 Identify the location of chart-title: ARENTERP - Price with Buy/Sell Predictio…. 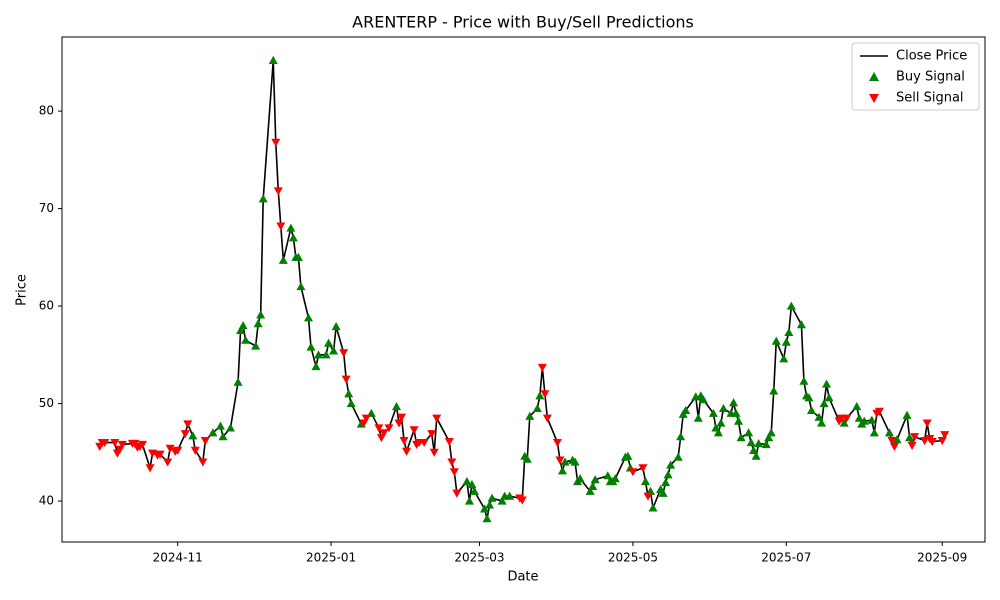
(523, 22).